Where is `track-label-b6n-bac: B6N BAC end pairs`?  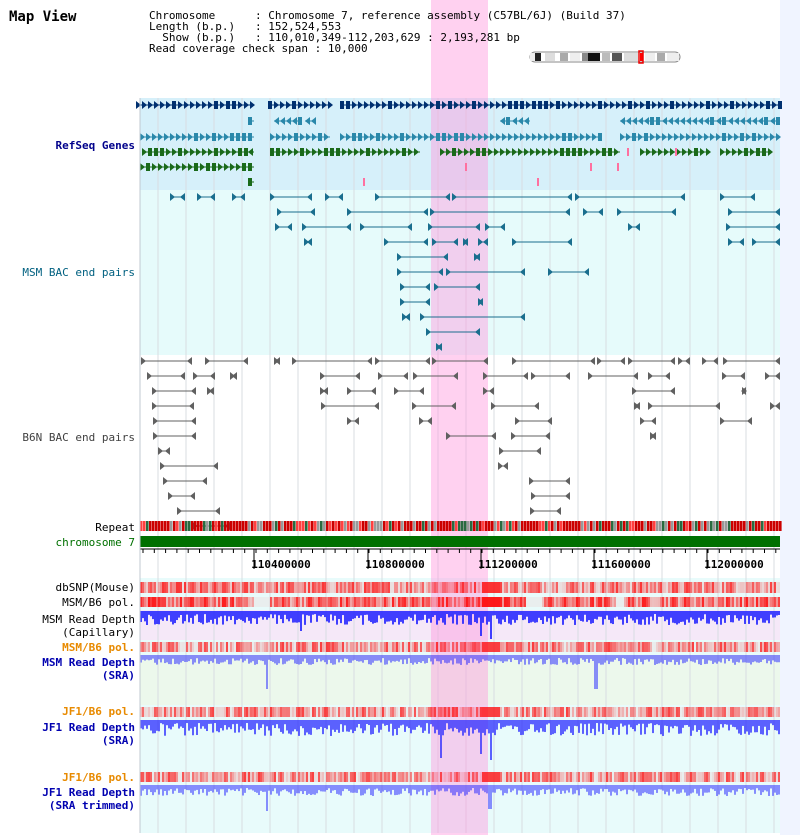 track-label-b6n-bac: B6N BAC end pairs is located at coordinates (78, 437).